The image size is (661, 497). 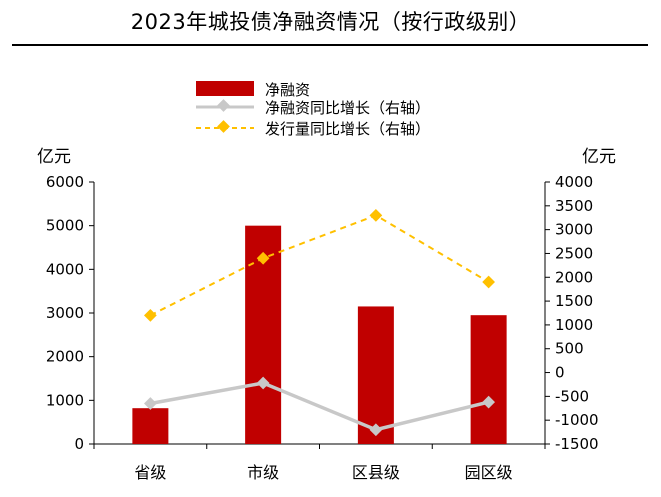 I want to click on left-tick-label: 2000, so click(x=65, y=357).